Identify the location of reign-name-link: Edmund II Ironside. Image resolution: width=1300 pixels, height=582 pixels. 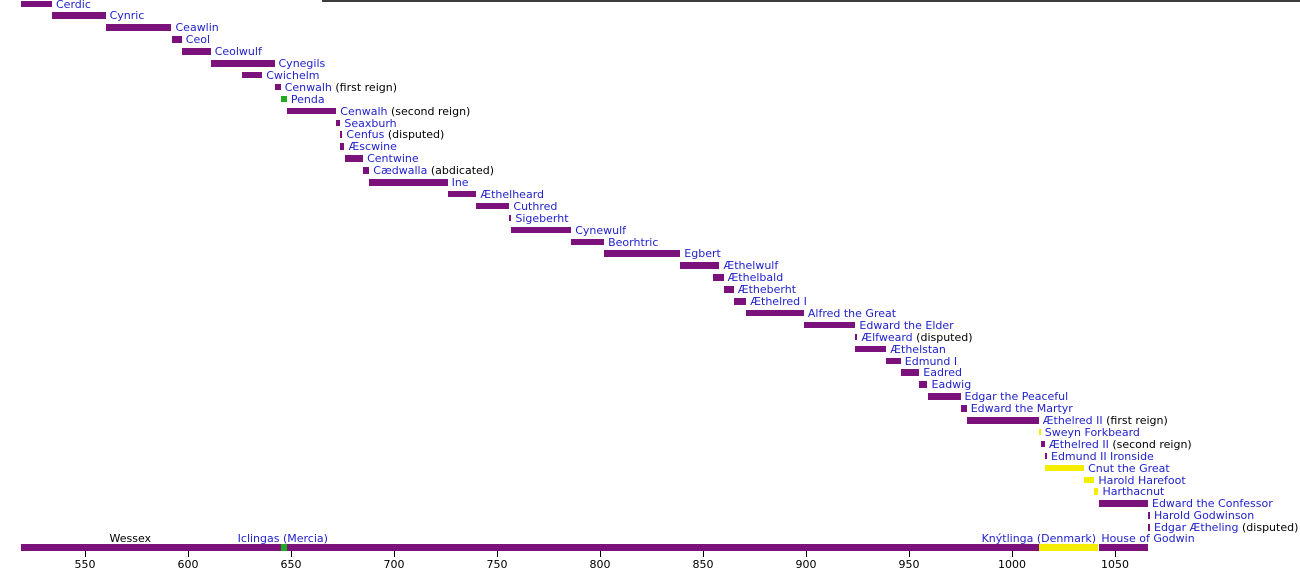
(1102, 456).